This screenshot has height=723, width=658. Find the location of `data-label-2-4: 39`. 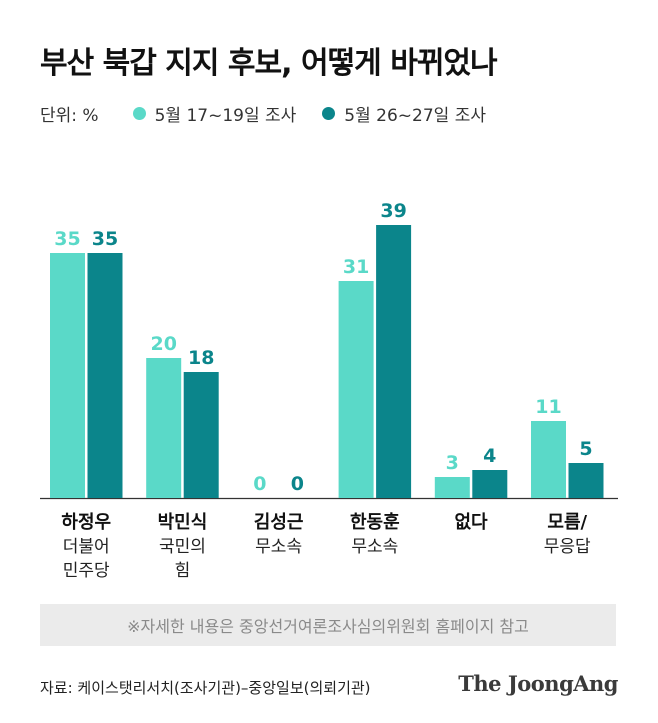

data-label-2-4: 39 is located at coordinates (393, 211).